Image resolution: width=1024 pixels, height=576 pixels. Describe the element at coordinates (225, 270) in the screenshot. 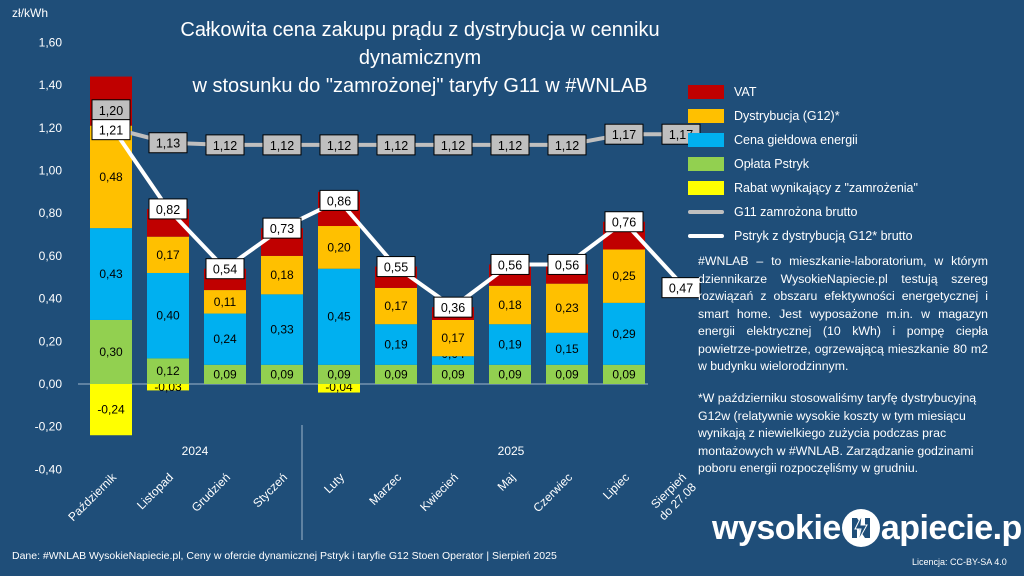

I see `line-label-pstryk-brutto: 0,54` at that location.